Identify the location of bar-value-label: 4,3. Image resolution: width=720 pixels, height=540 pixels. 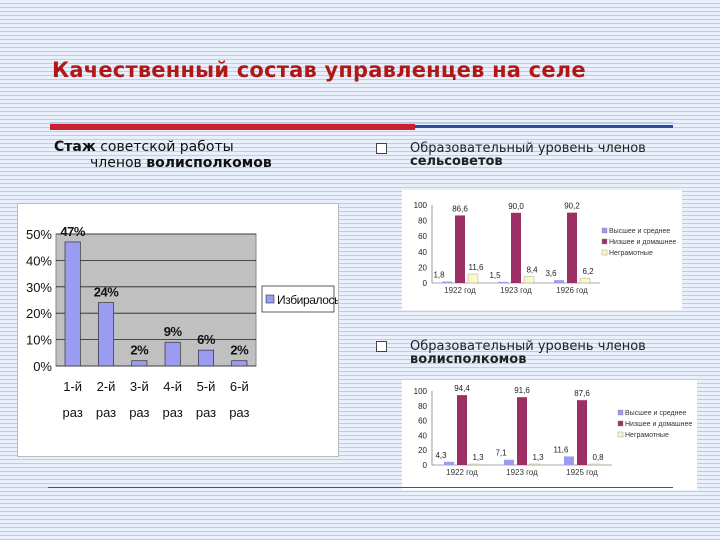
(441, 455).